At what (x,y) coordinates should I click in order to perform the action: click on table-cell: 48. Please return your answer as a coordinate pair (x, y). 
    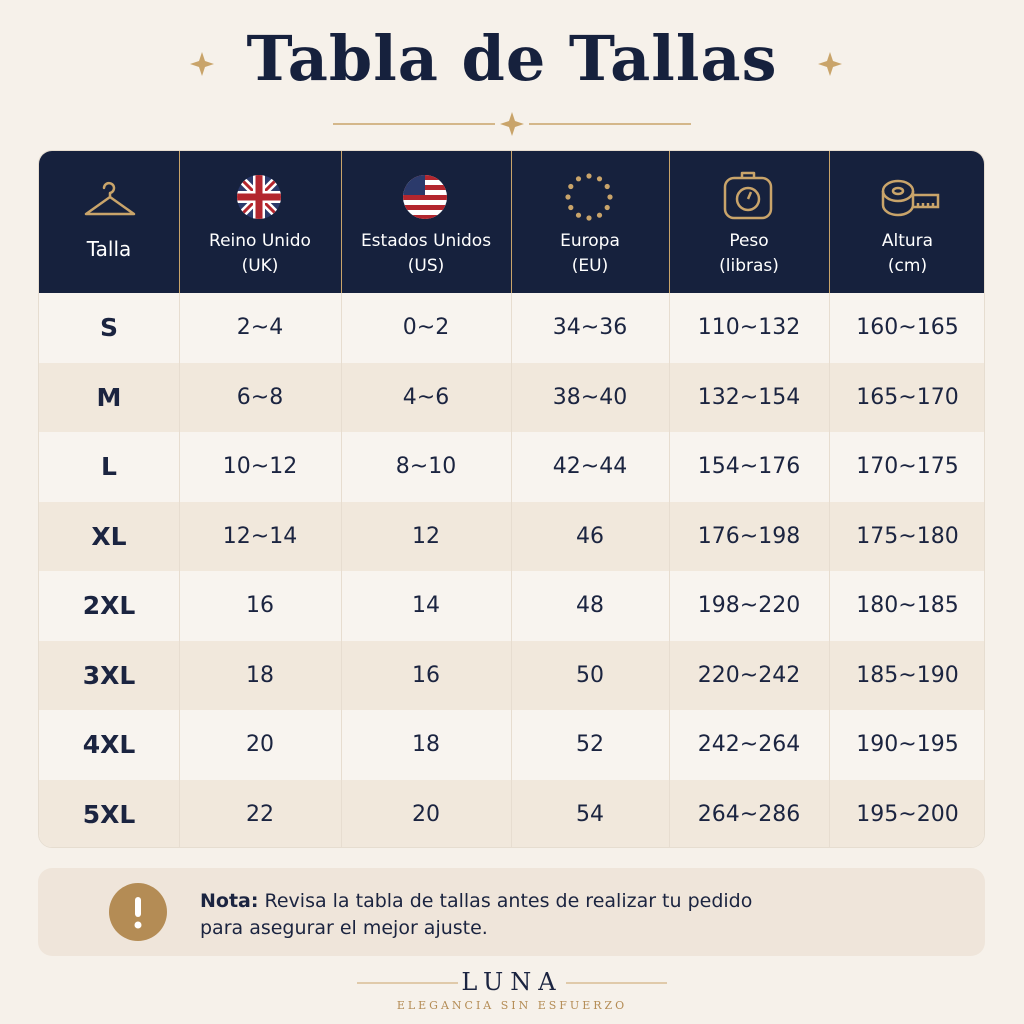
    Looking at the image, I should click on (590, 605).